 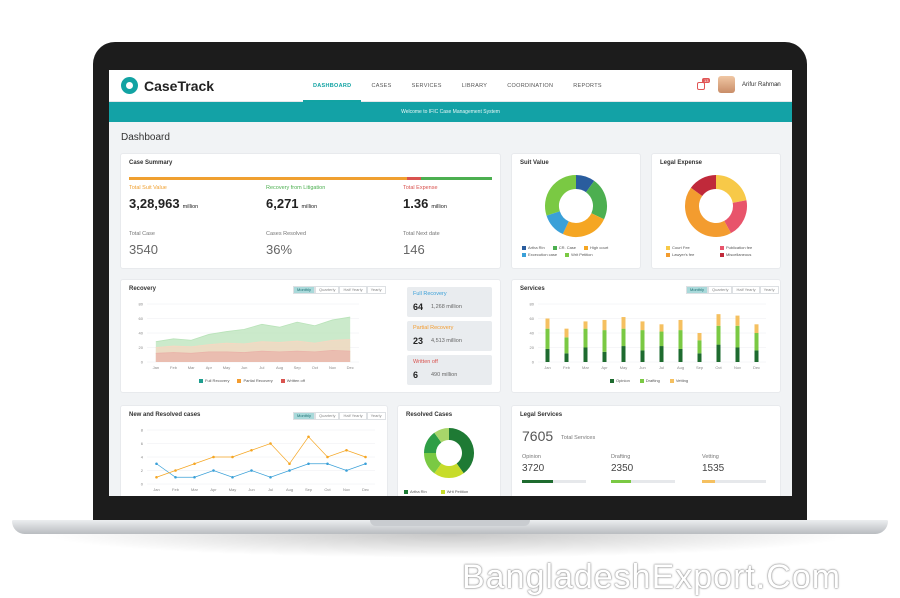 I want to click on services-period-tabs: Monthly Quarterly Half Yearly Yearly, so click(x=732, y=290).